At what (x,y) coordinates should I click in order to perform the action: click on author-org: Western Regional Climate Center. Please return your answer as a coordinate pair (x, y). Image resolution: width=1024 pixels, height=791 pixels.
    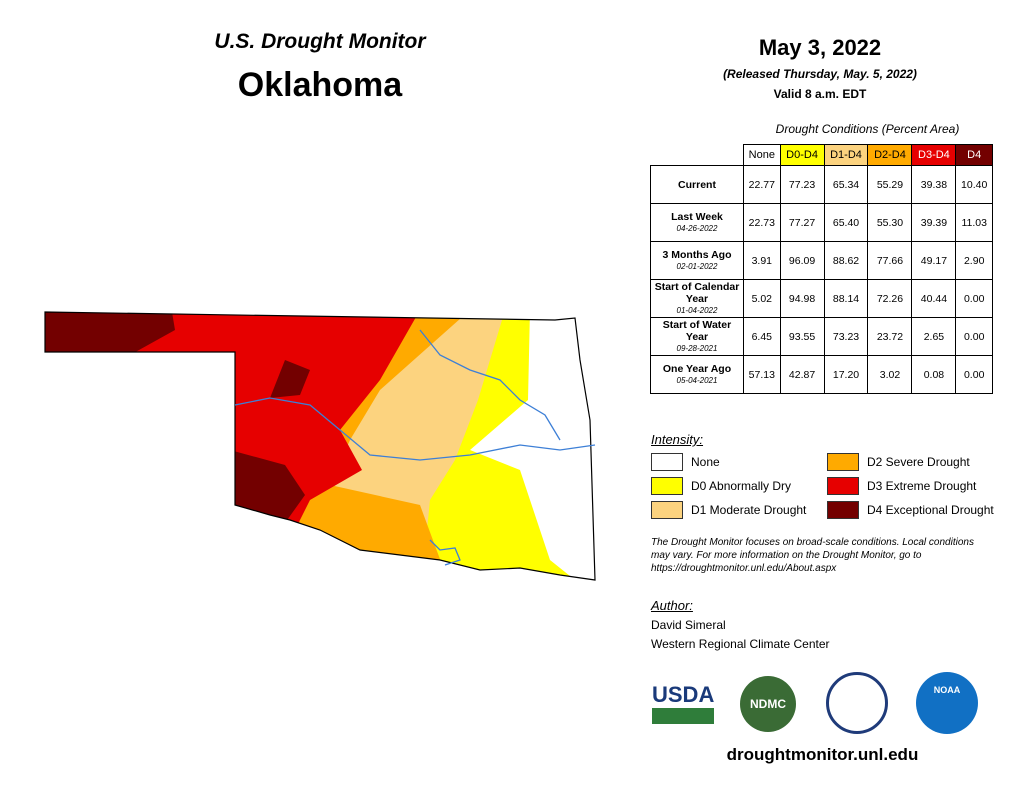
    Looking at the image, I should click on (740, 644).